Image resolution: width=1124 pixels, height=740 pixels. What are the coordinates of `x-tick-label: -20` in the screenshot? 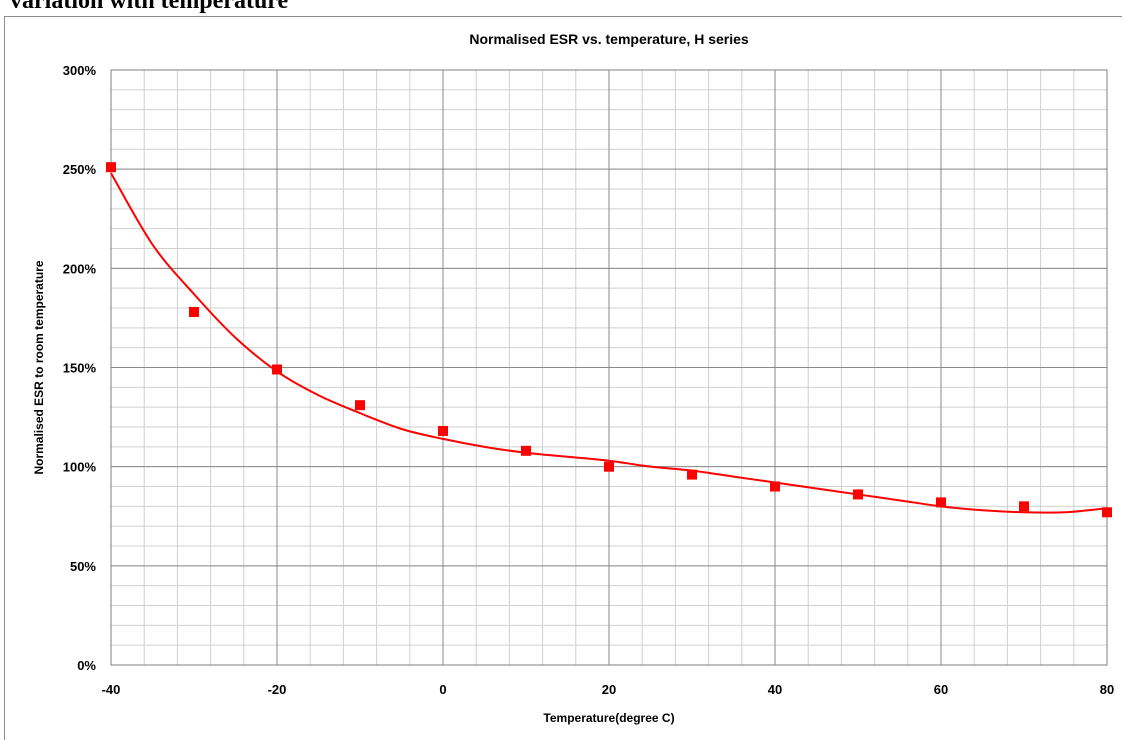 It's located at (277, 689).